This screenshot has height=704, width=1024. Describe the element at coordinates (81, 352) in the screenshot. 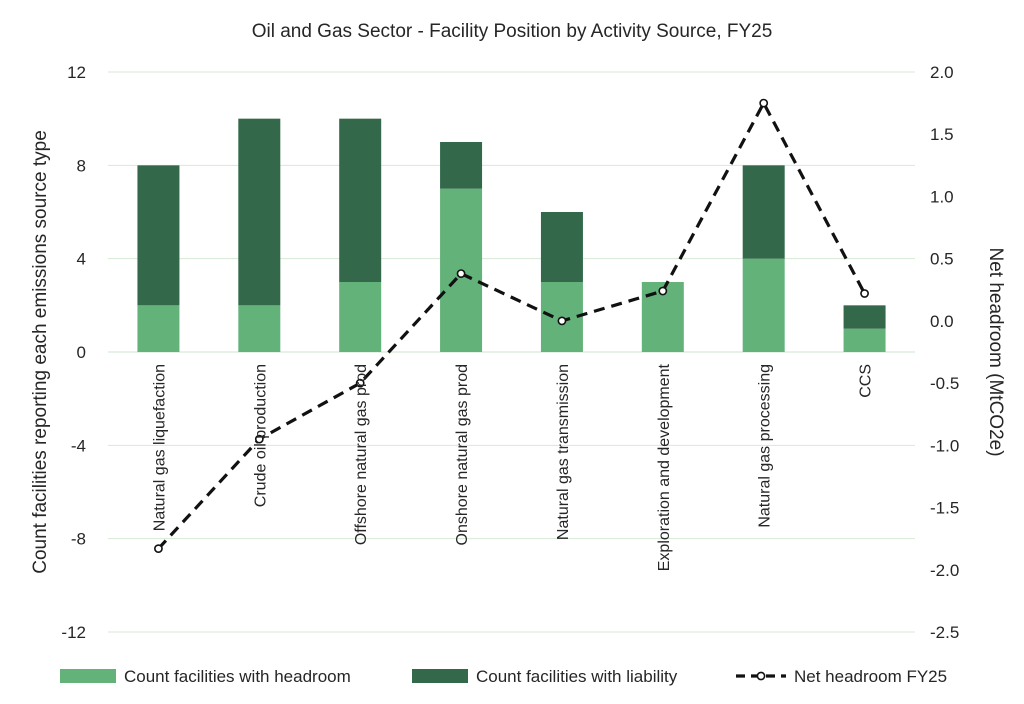

I see `left-tick-label: 0` at that location.